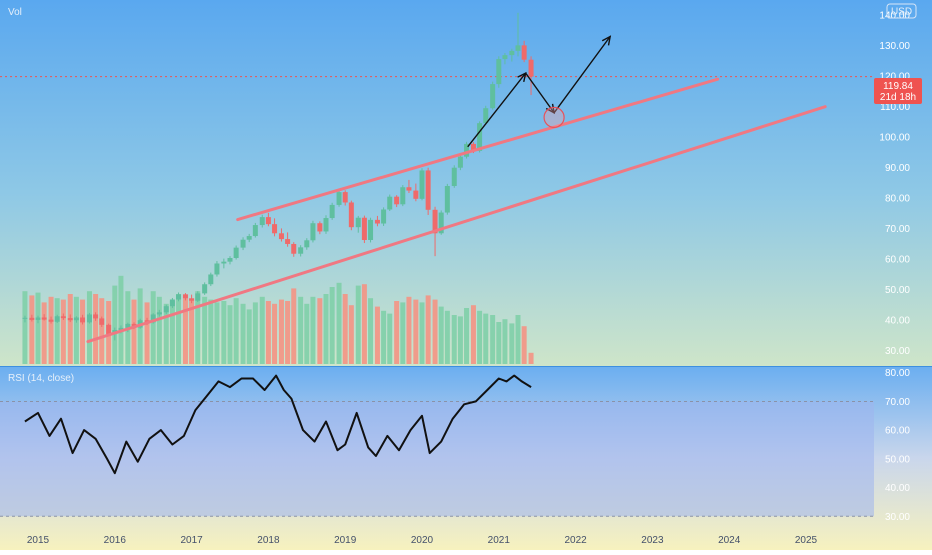  What do you see at coordinates (894, 46) in the screenshot?
I see `price-axis-tick: 130.00` at bounding box center [894, 46].